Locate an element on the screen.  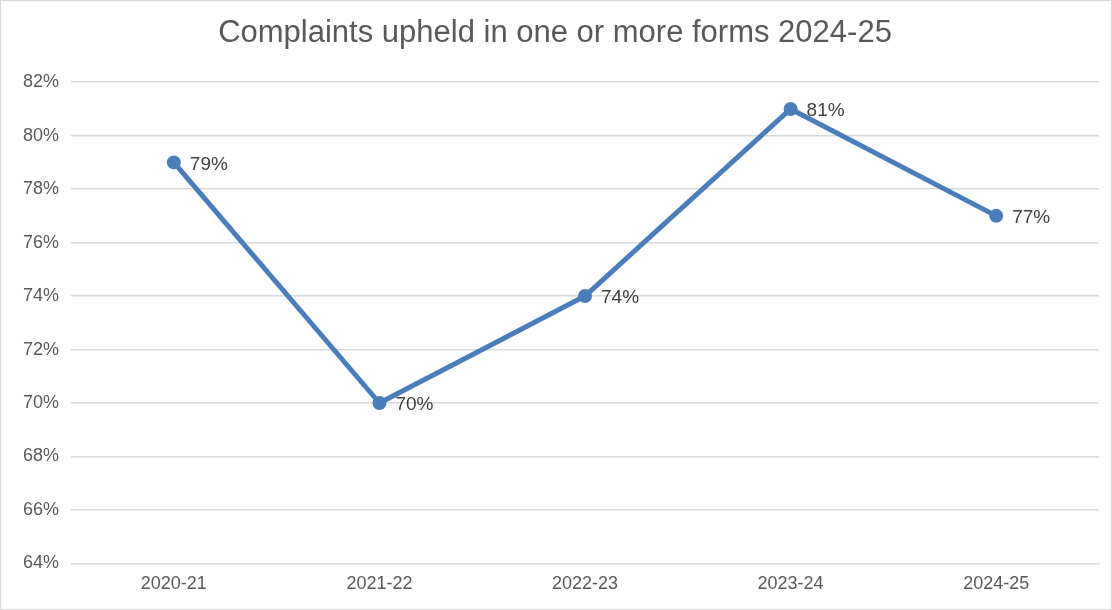
data-label: 70% is located at coordinates (414, 404).